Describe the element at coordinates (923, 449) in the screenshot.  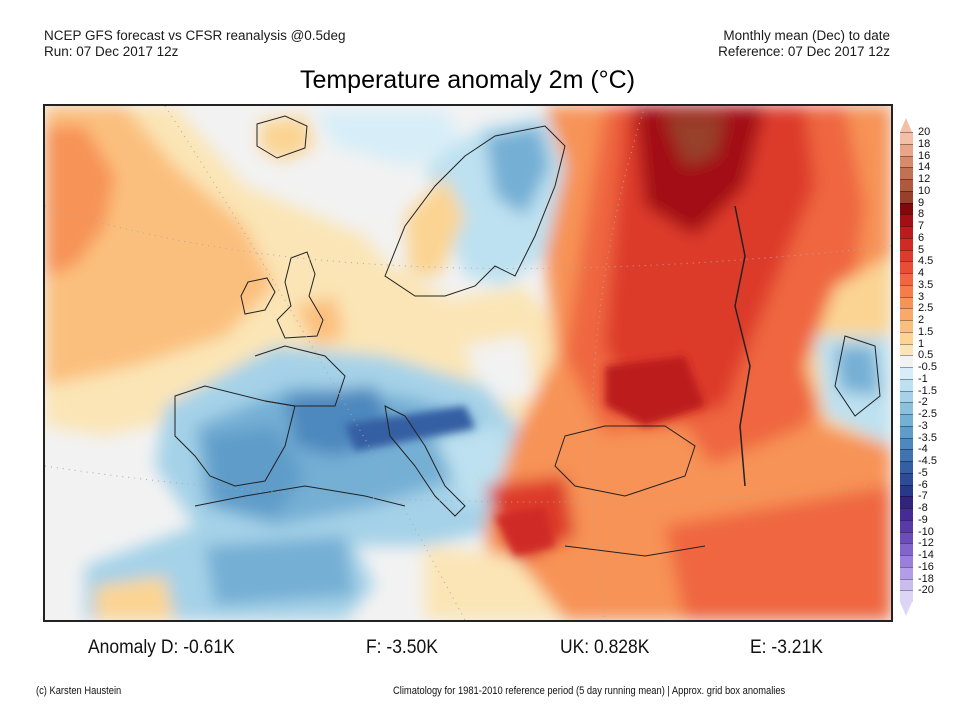
I see `colorbar-label: -4` at that location.